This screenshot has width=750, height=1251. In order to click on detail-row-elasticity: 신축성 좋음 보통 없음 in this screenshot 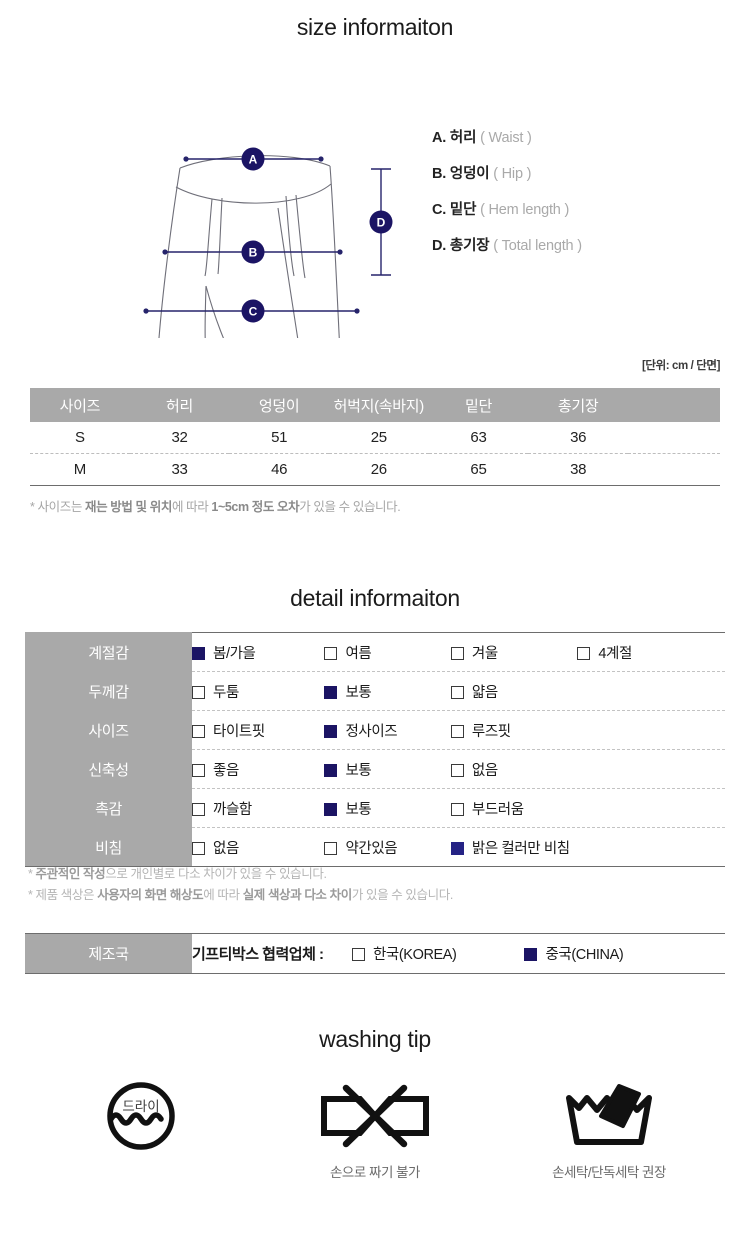, I will do `click(375, 769)`.